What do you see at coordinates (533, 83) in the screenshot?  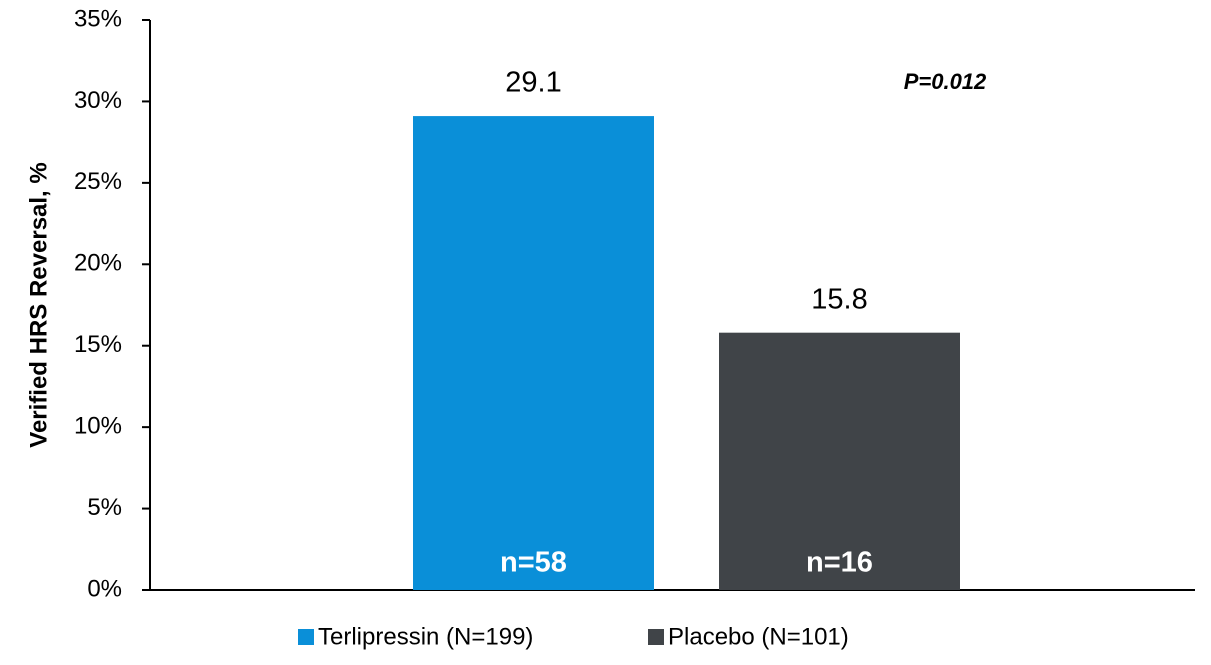 I see `data-label: 29.1` at bounding box center [533, 83].